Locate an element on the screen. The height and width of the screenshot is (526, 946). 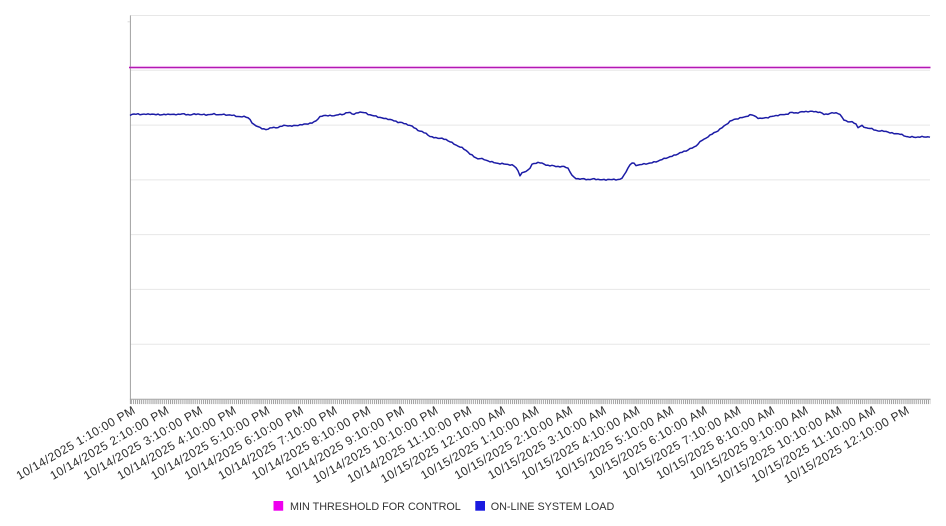
svg-text: MIN THRESHOLD FOR CONTROL is located at coordinates (375, 507).